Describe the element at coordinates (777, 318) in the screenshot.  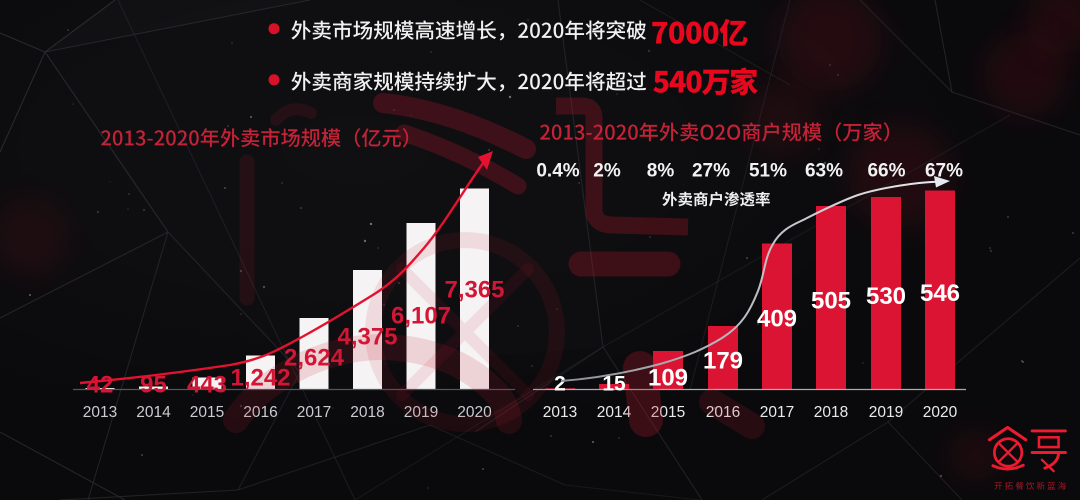
I see `svg-text: 409` at that location.